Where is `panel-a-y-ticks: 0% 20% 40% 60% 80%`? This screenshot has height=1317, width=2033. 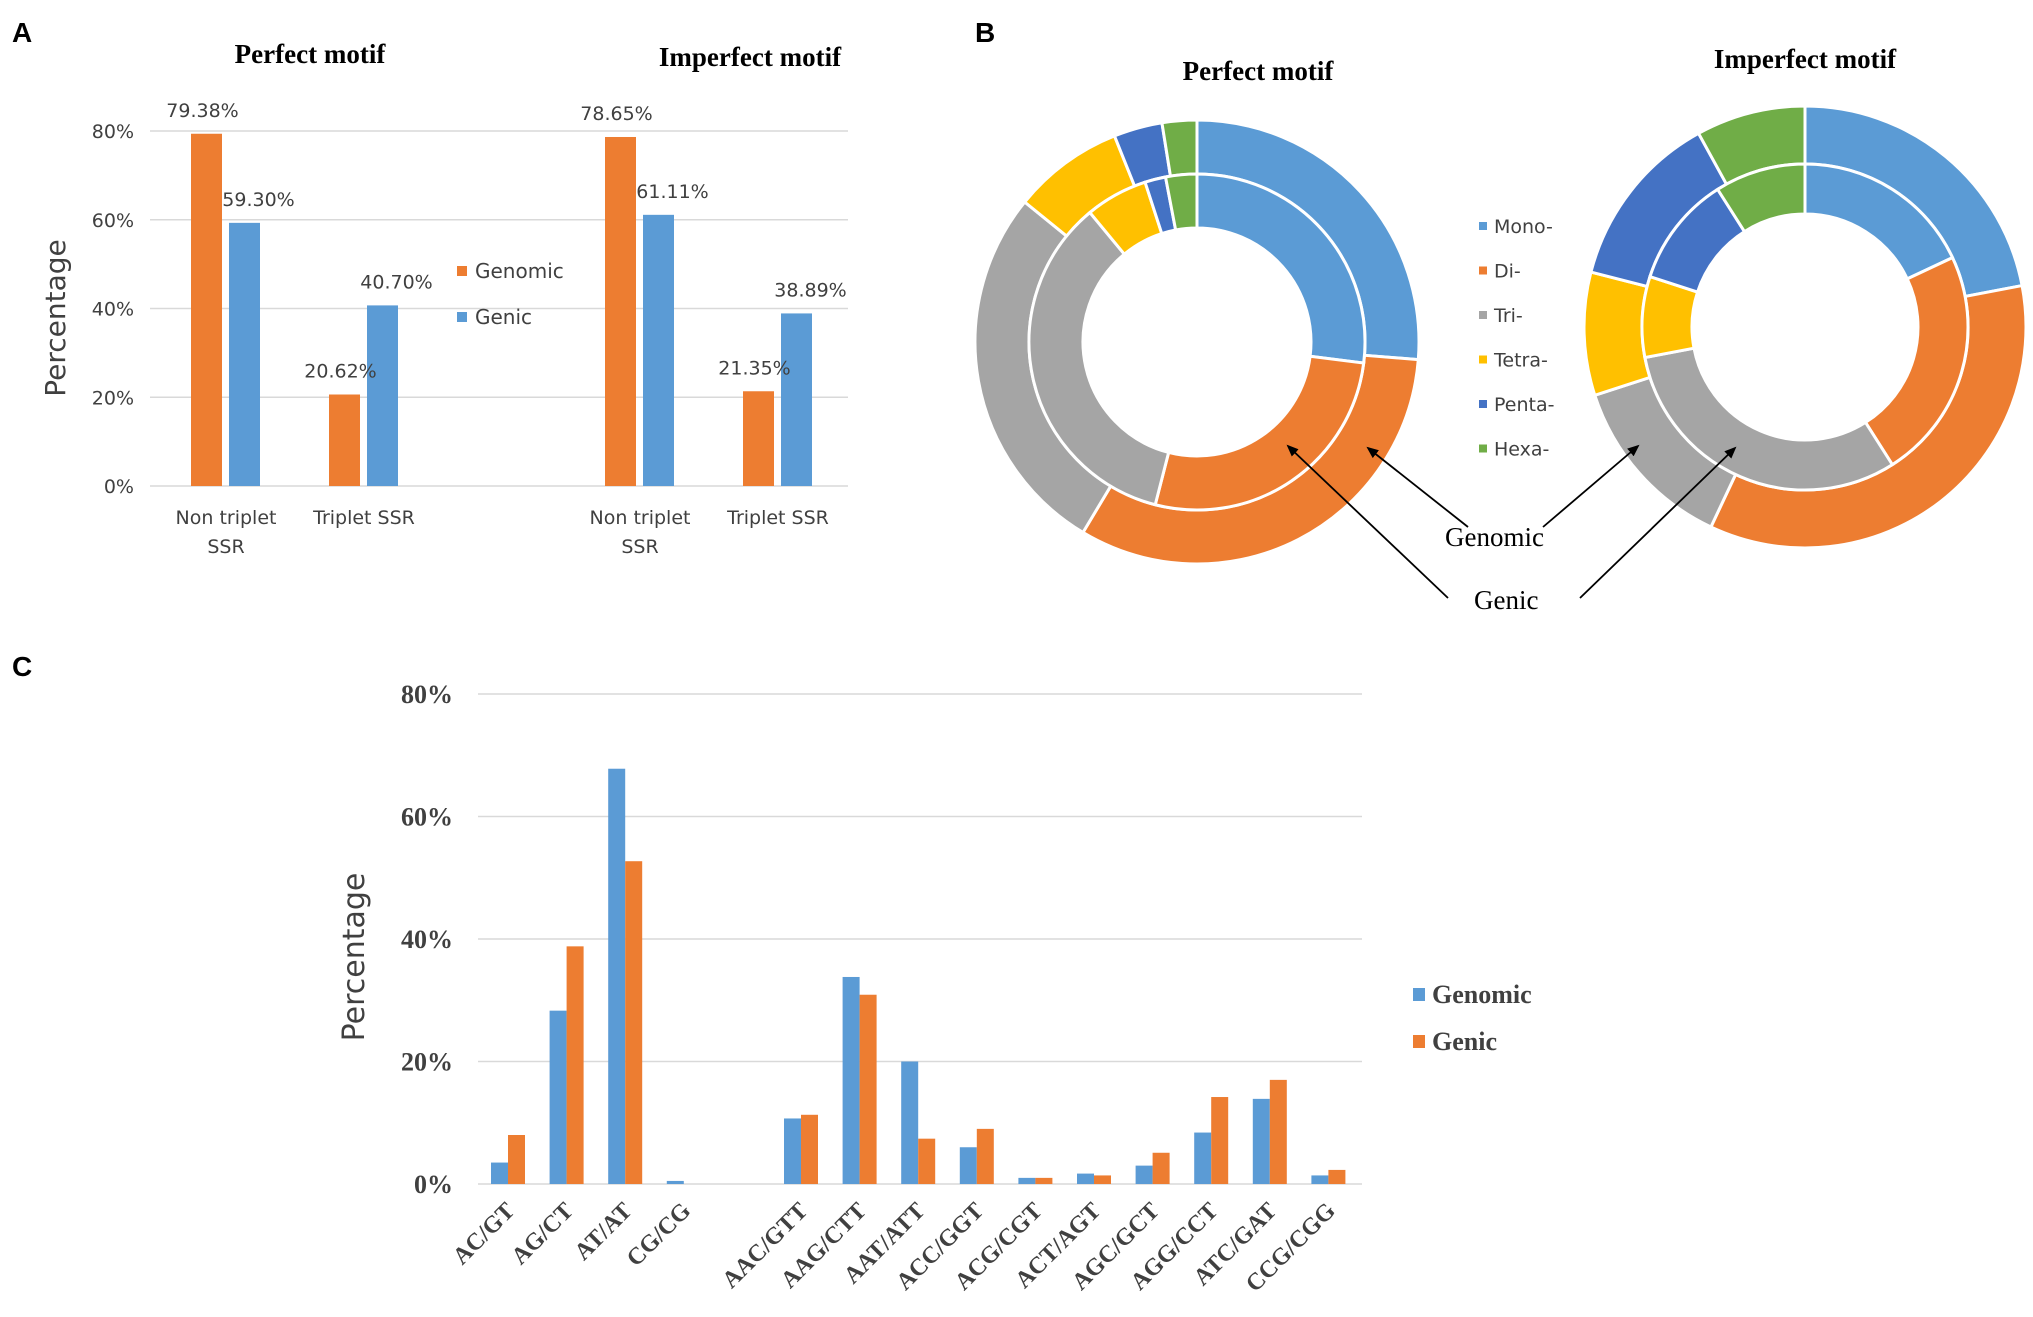 panel-a-y-ticks: 0% 20% 40% 60% 80% is located at coordinates (113, 309).